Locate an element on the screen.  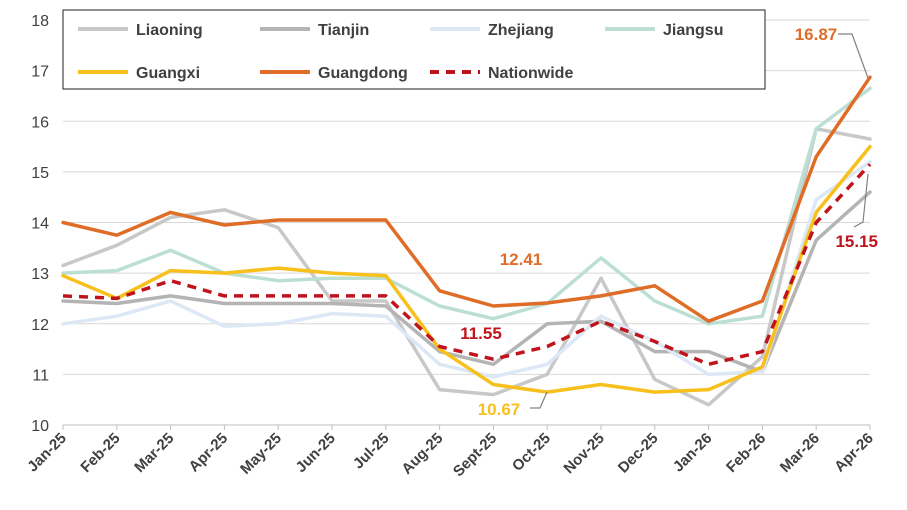
legend-label-liaoning: Liaoning is located at coordinates (169, 30).